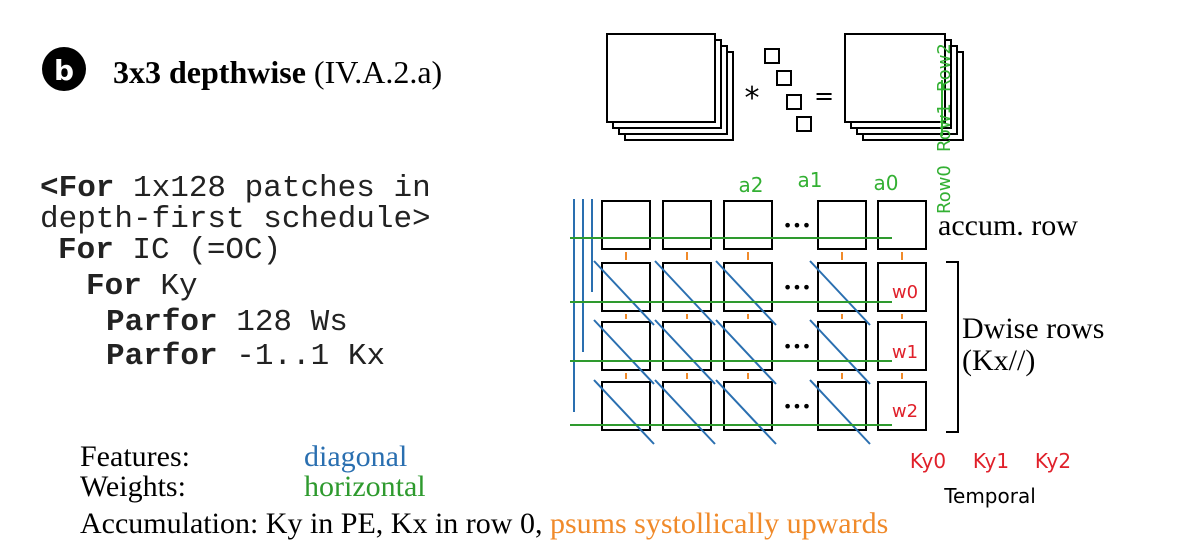 The height and width of the screenshot is (551, 1190). Describe the element at coordinates (748, 406) in the screenshot. I see `pe-box-r3-c2` at that location.